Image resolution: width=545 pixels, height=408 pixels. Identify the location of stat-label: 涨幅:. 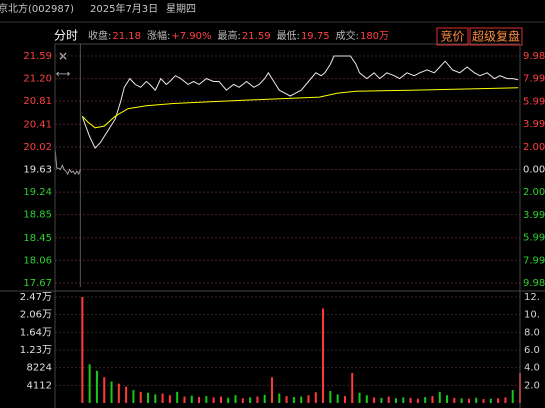
(158, 35).